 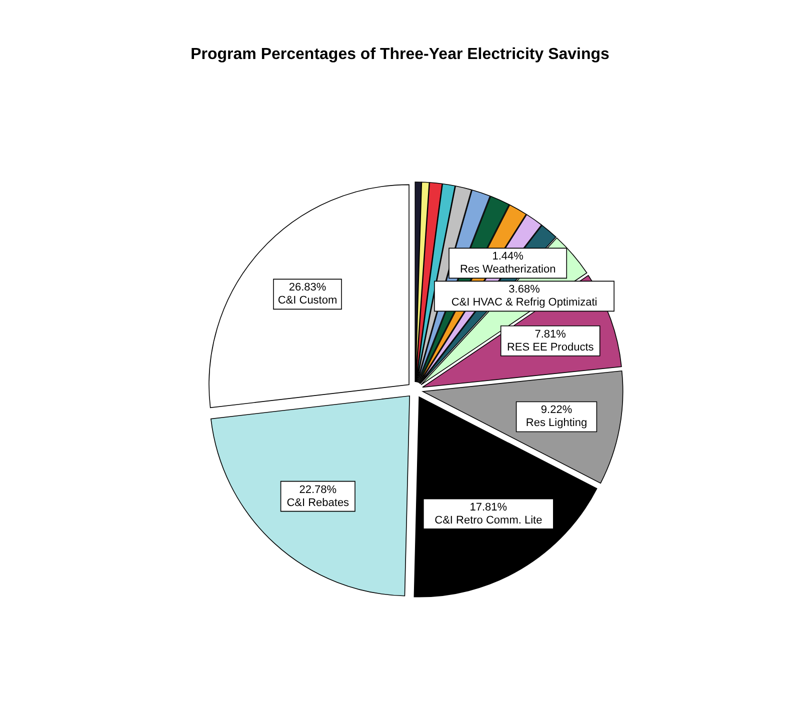 I want to click on slice-label: C&I Retro Comm. Lite, so click(x=488, y=520).